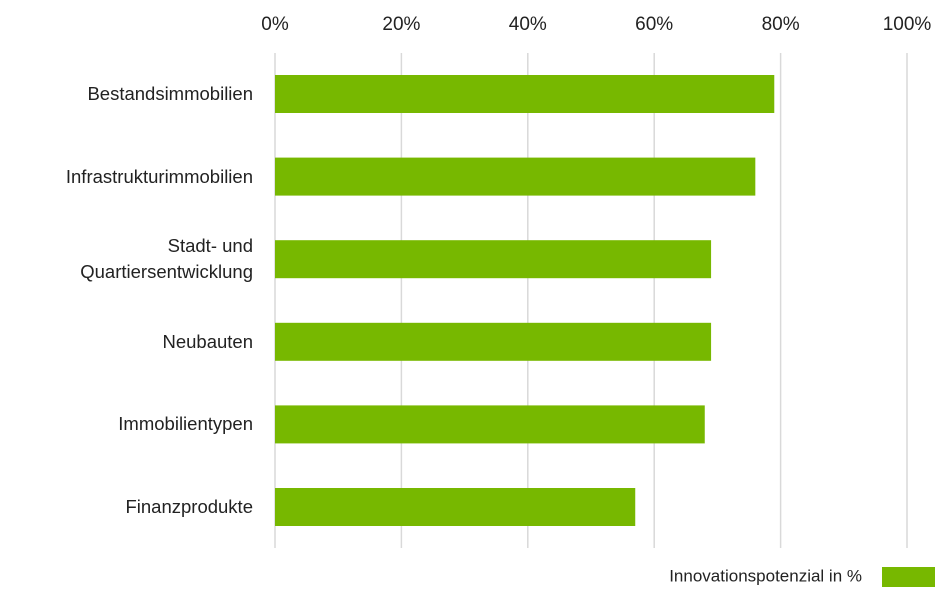 The width and height of the screenshot is (938, 590). I want to click on y-tick-label: Infrastrukturimmobilien, so click(159, 176).